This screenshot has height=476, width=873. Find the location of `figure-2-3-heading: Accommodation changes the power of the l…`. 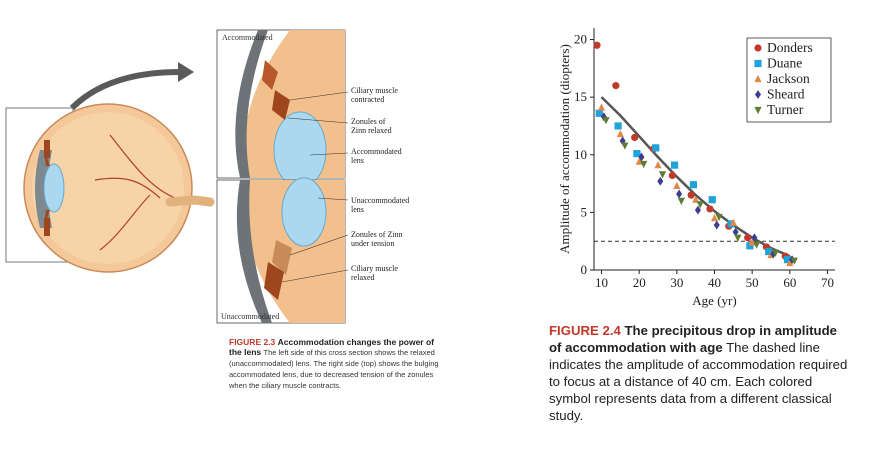

figure-2-3-heading: Accommodation changes the power of the l… is located at coordinates (331, 347).